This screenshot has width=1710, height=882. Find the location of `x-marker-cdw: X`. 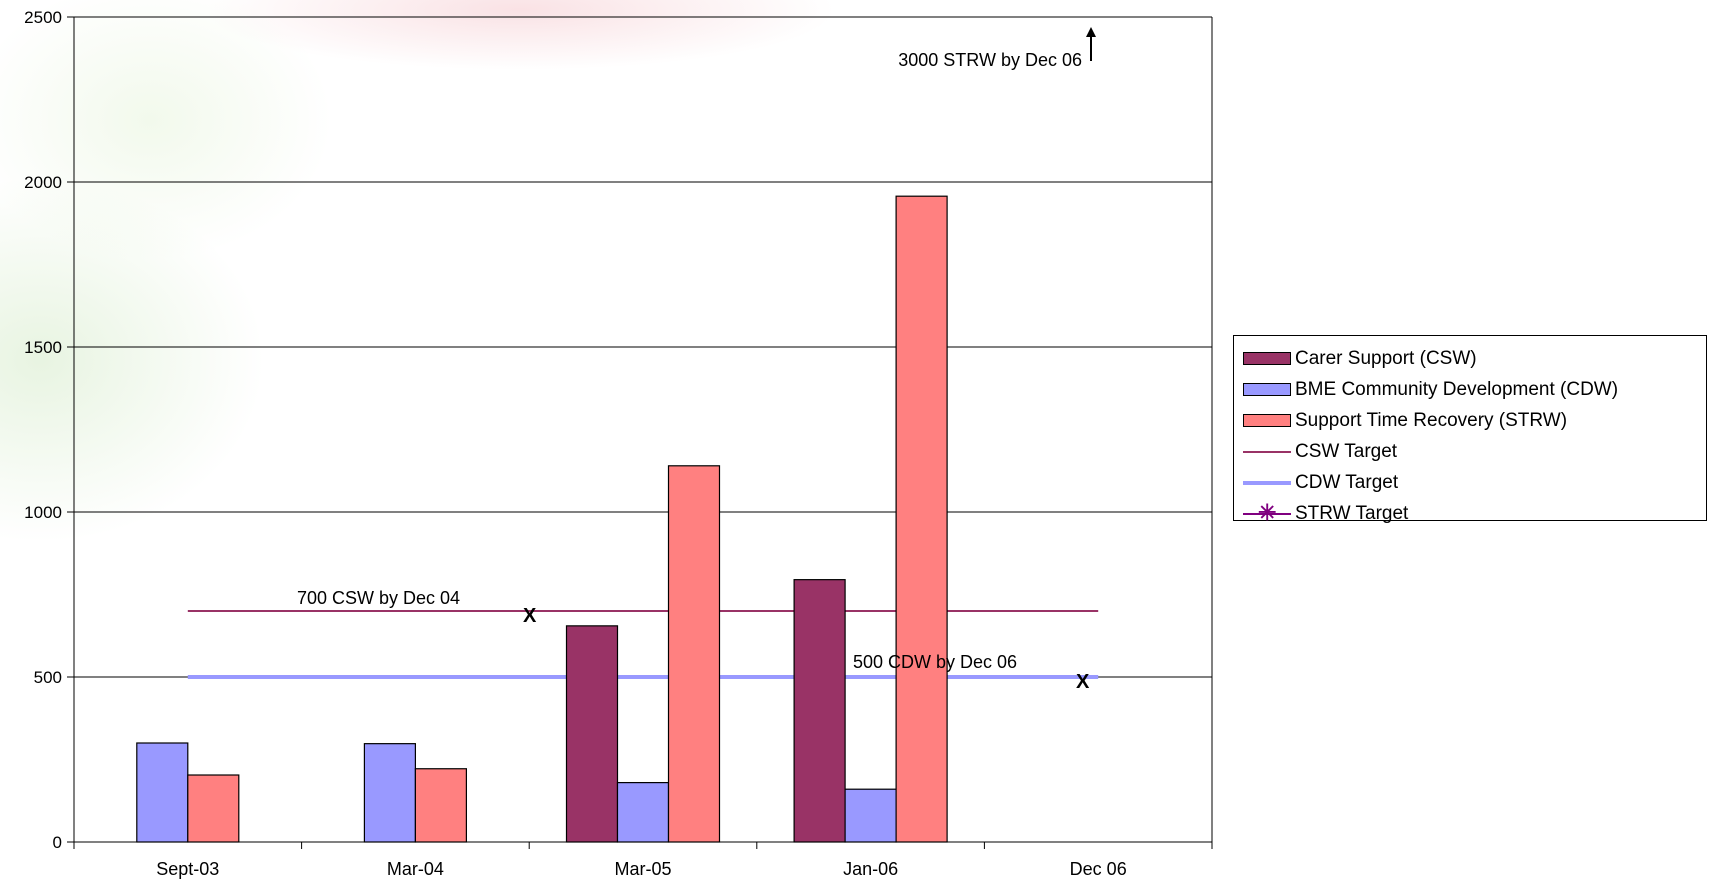

x-marker-cdw: X is located at coordinates (1083, 682).